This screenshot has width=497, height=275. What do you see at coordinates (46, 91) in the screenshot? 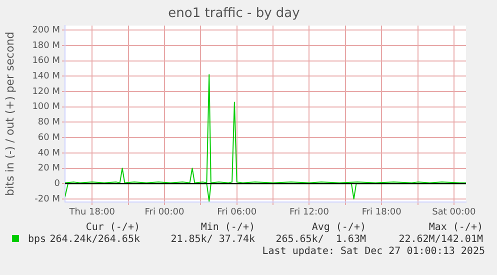
I see `y-tick-label: 120 M` at bounding box center [46, 91].